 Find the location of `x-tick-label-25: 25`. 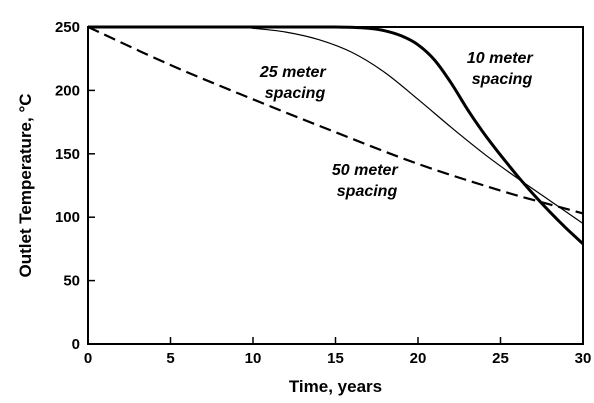

x-tick-label-25: 25 is located at coordinates (500, 358).